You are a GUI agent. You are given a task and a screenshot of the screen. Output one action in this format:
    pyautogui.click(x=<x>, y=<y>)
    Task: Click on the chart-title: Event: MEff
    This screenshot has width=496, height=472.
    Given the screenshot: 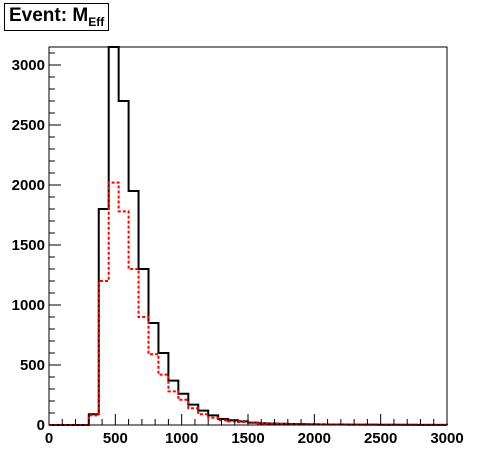 What is the action you would take?
    pyautogui.click(x=57, y=17)
    